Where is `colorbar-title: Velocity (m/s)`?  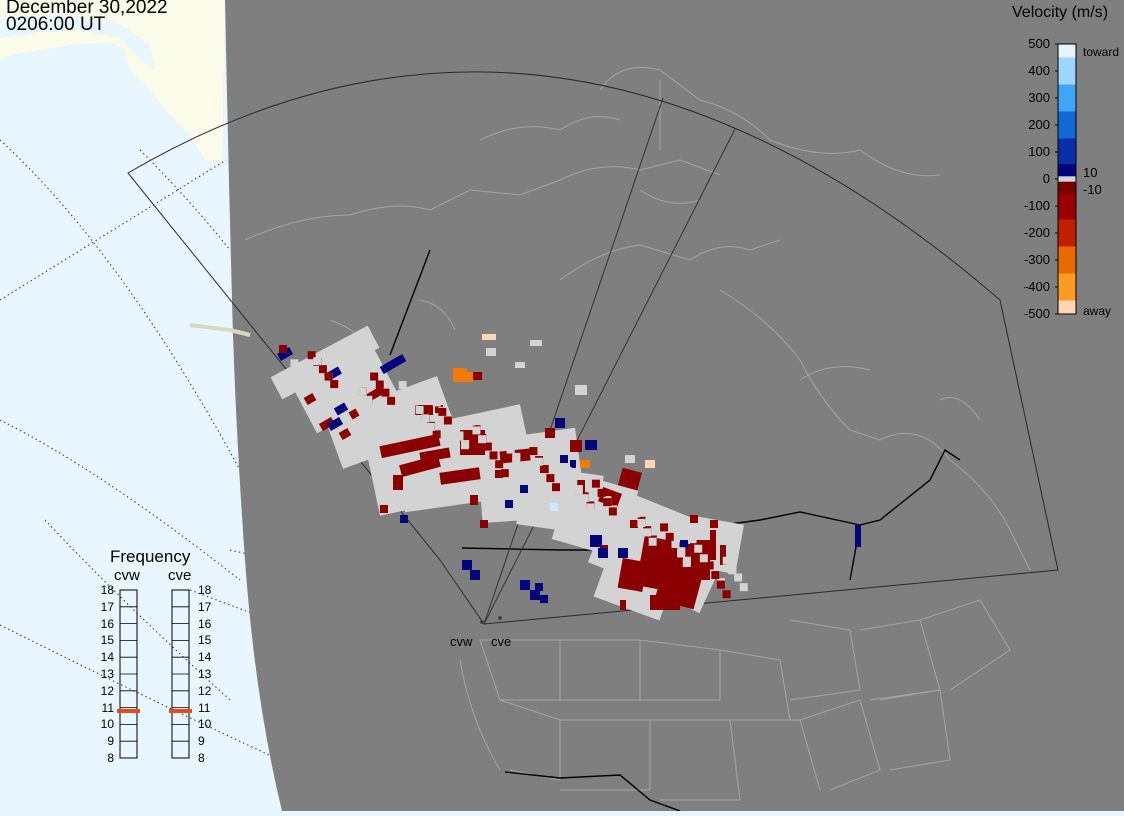 colorbar-title: Velocity (m/s) is located at coordinates (1060, 12).